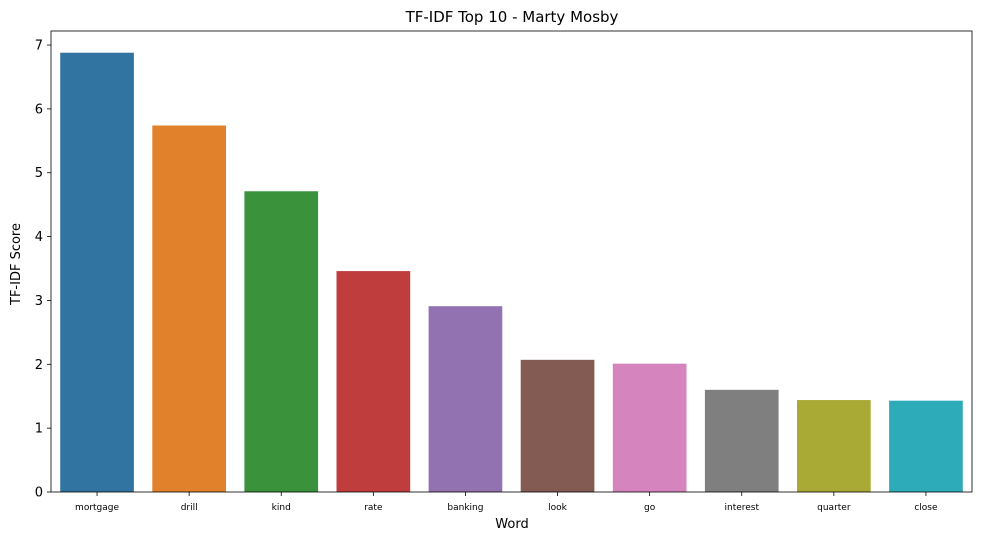  Describe the element at coordinates (39, 365) in the screenshot. I see `y-tick-label: 2` at that location.